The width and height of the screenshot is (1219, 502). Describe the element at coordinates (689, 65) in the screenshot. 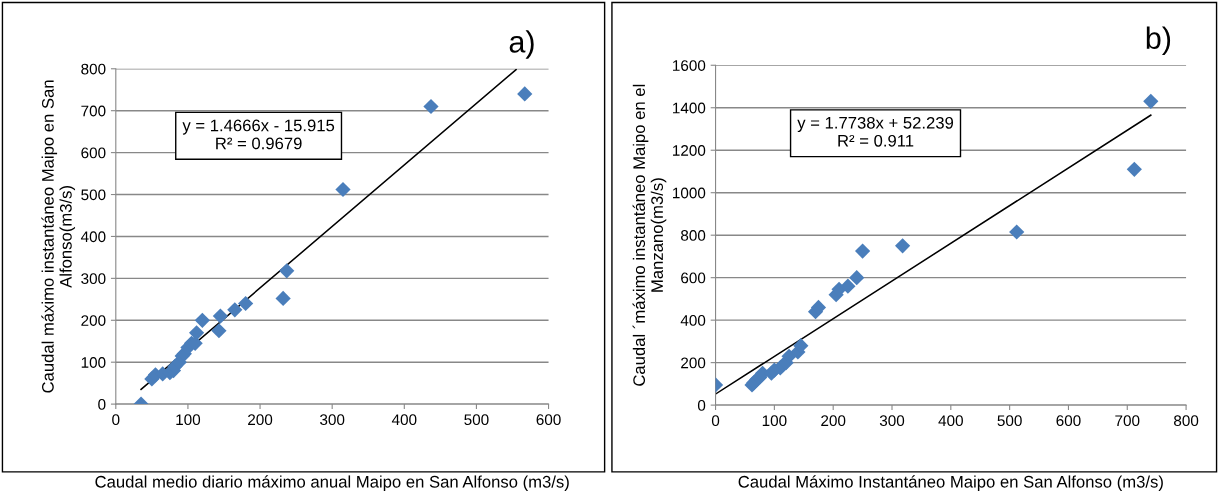

I see `y-tick-label: 1600` at that location.